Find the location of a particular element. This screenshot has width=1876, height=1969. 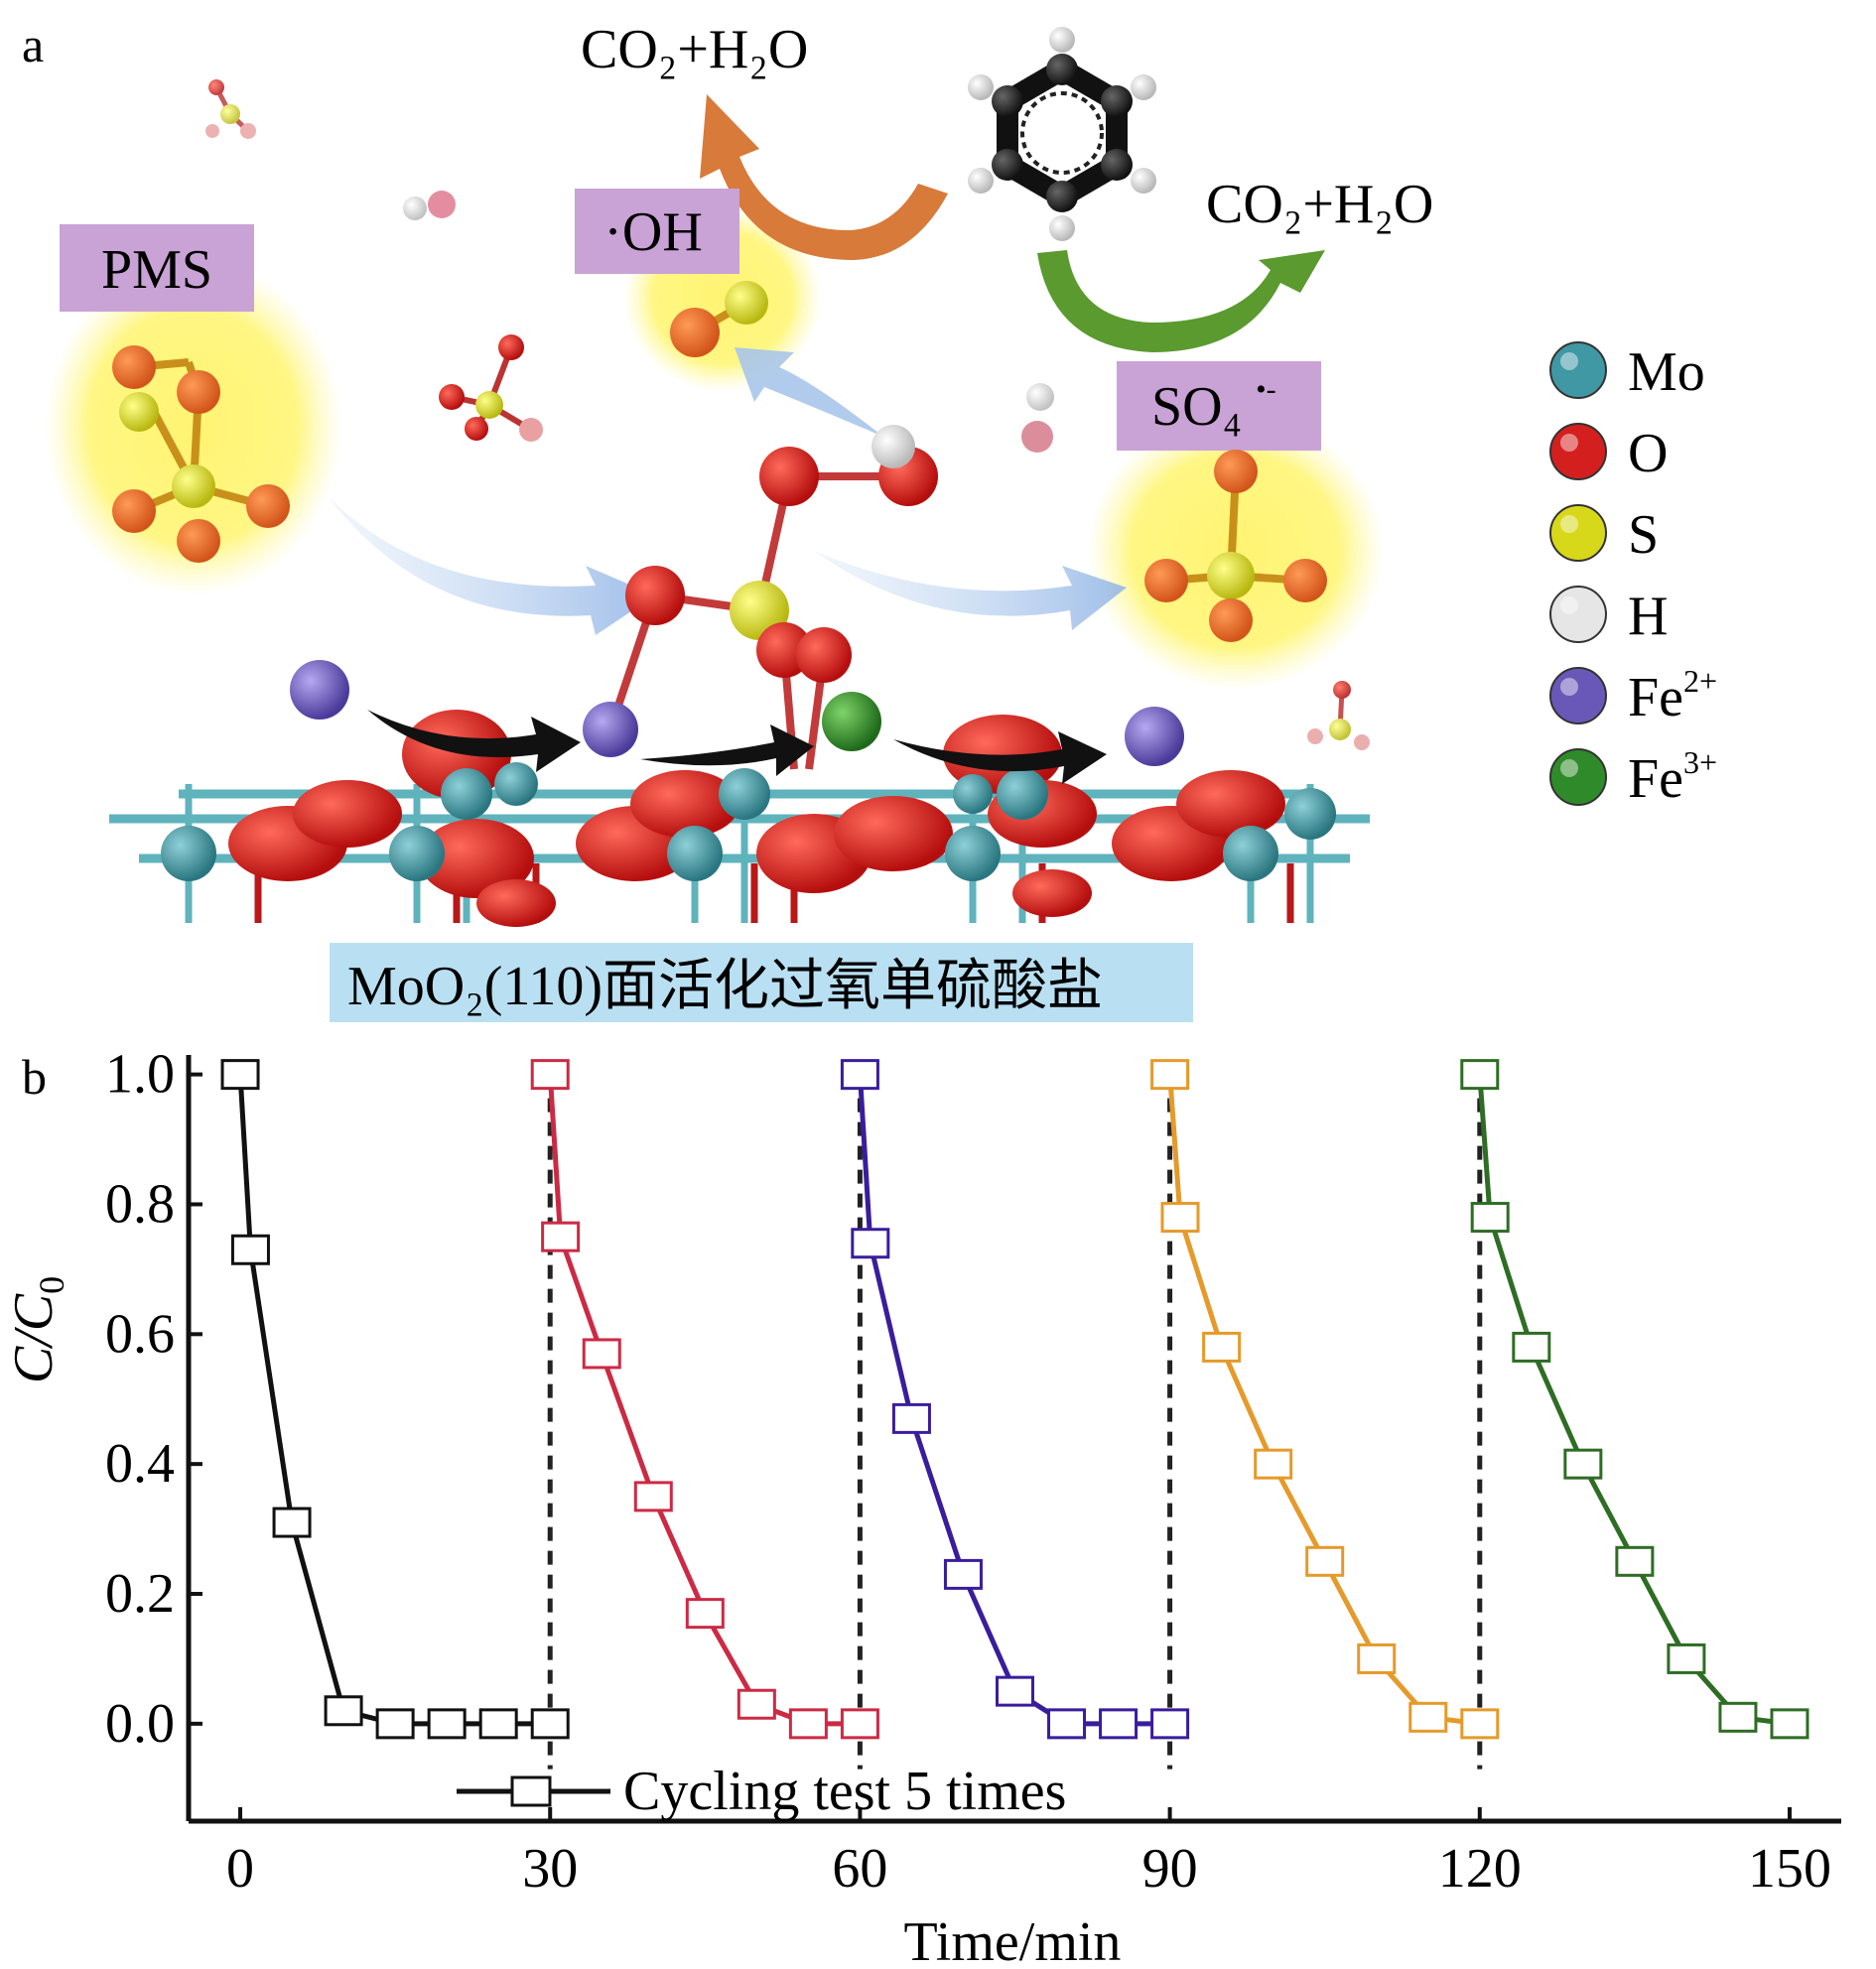

benzene-molecule is located at coordinates (1062, 134).